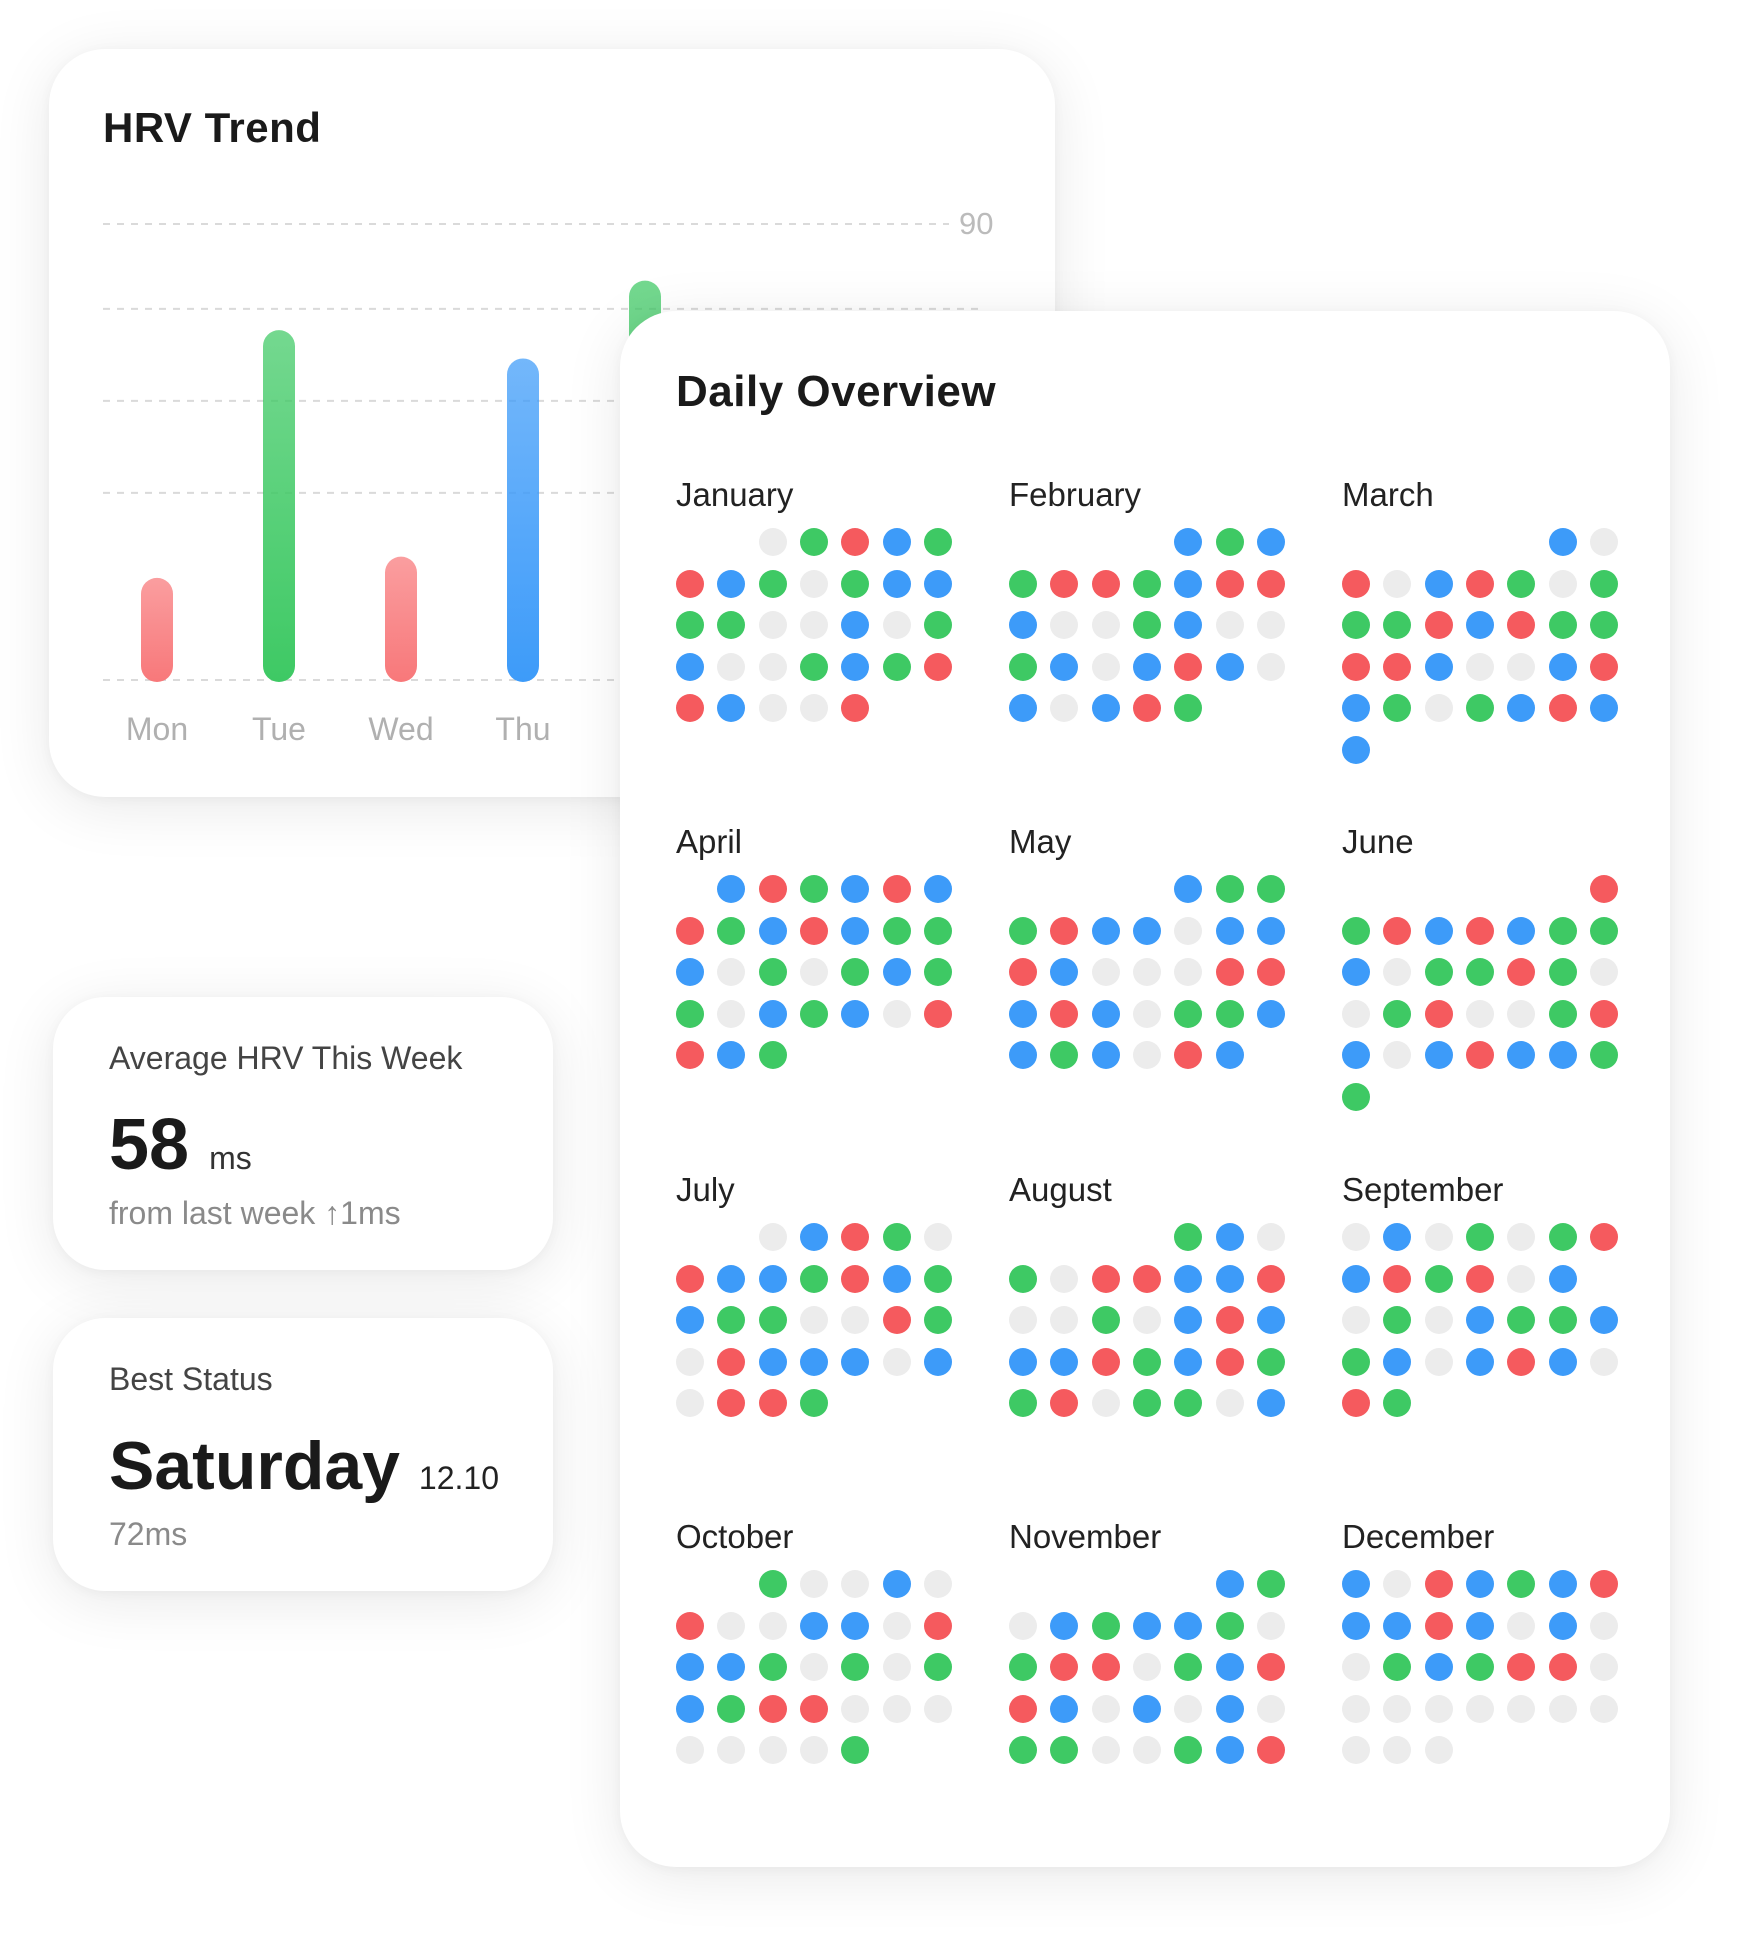 This screenshot has height=1946, width=1748. What do you see at coordinates (157, 629) in the screenshot?
I see `bar-mon` at bounding box center [157, 629].